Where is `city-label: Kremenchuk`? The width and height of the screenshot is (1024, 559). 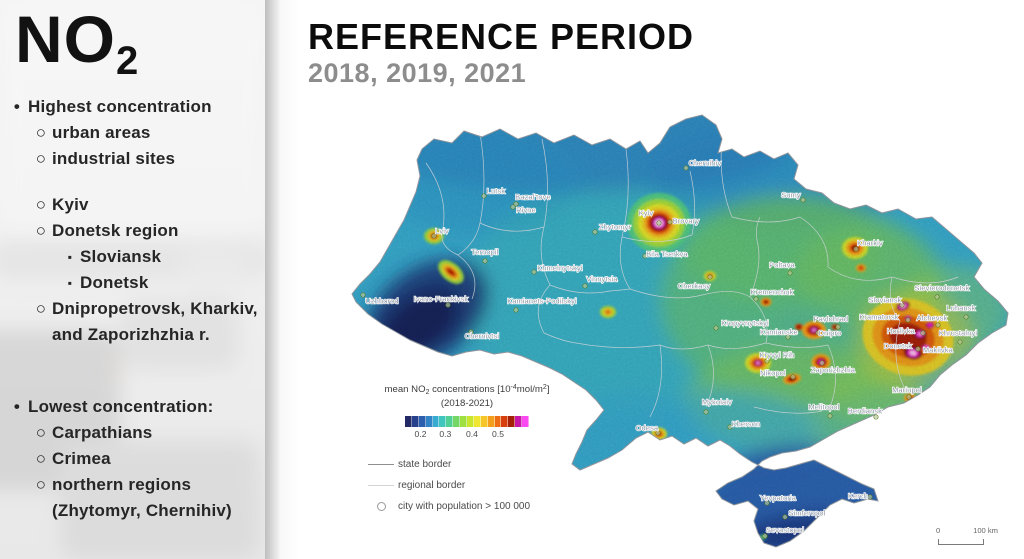 city-label: Kremenchuk is located at coordinates (772, 292).